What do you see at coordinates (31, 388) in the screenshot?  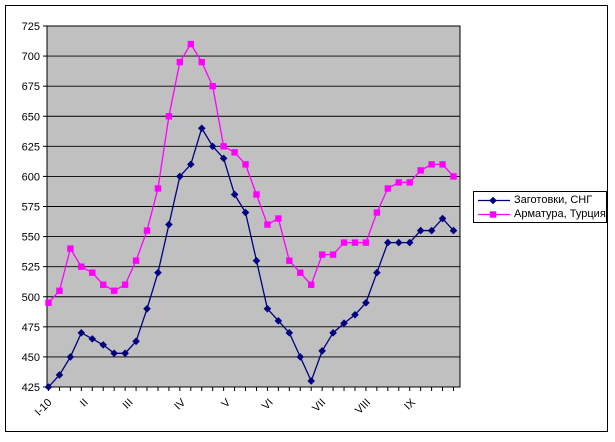 I see `y-axis-tick-label: 425` at bounding box center [31, 388].